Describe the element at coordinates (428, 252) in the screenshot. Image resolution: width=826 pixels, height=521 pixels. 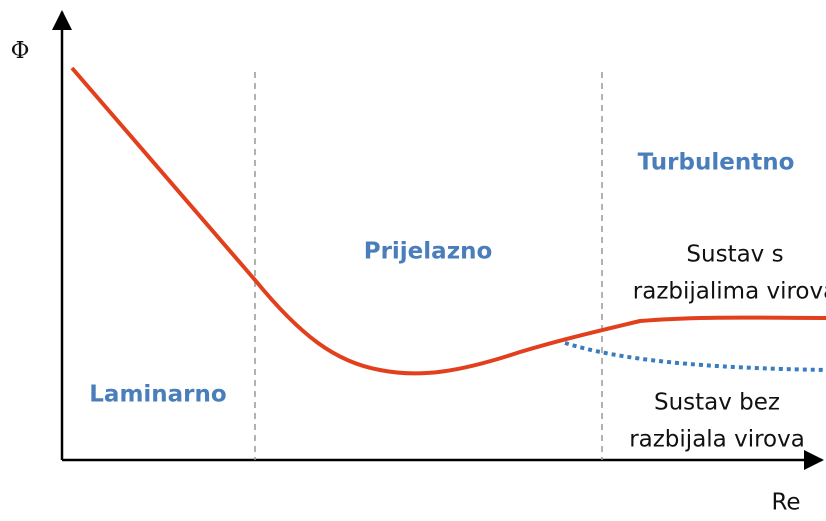
I see `region-label: Prijelazno` at that location.